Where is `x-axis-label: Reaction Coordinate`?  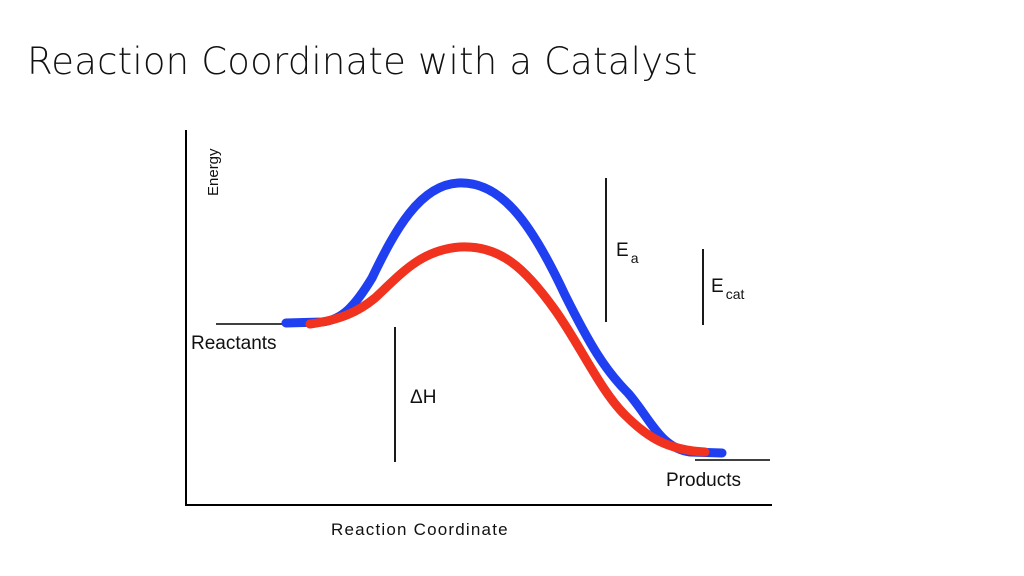 x-axis-label: Reaction Coordinate is located at coordinates (420, 529).